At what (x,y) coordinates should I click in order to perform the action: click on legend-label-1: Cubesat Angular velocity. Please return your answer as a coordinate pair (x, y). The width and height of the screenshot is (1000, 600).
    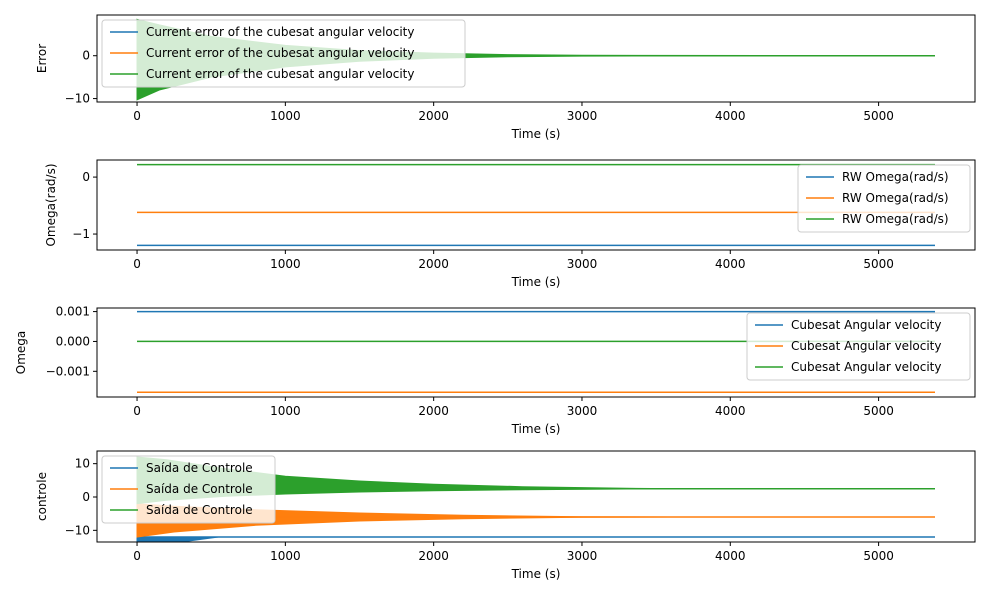
    Looking at the image, I should click on (866, 325).